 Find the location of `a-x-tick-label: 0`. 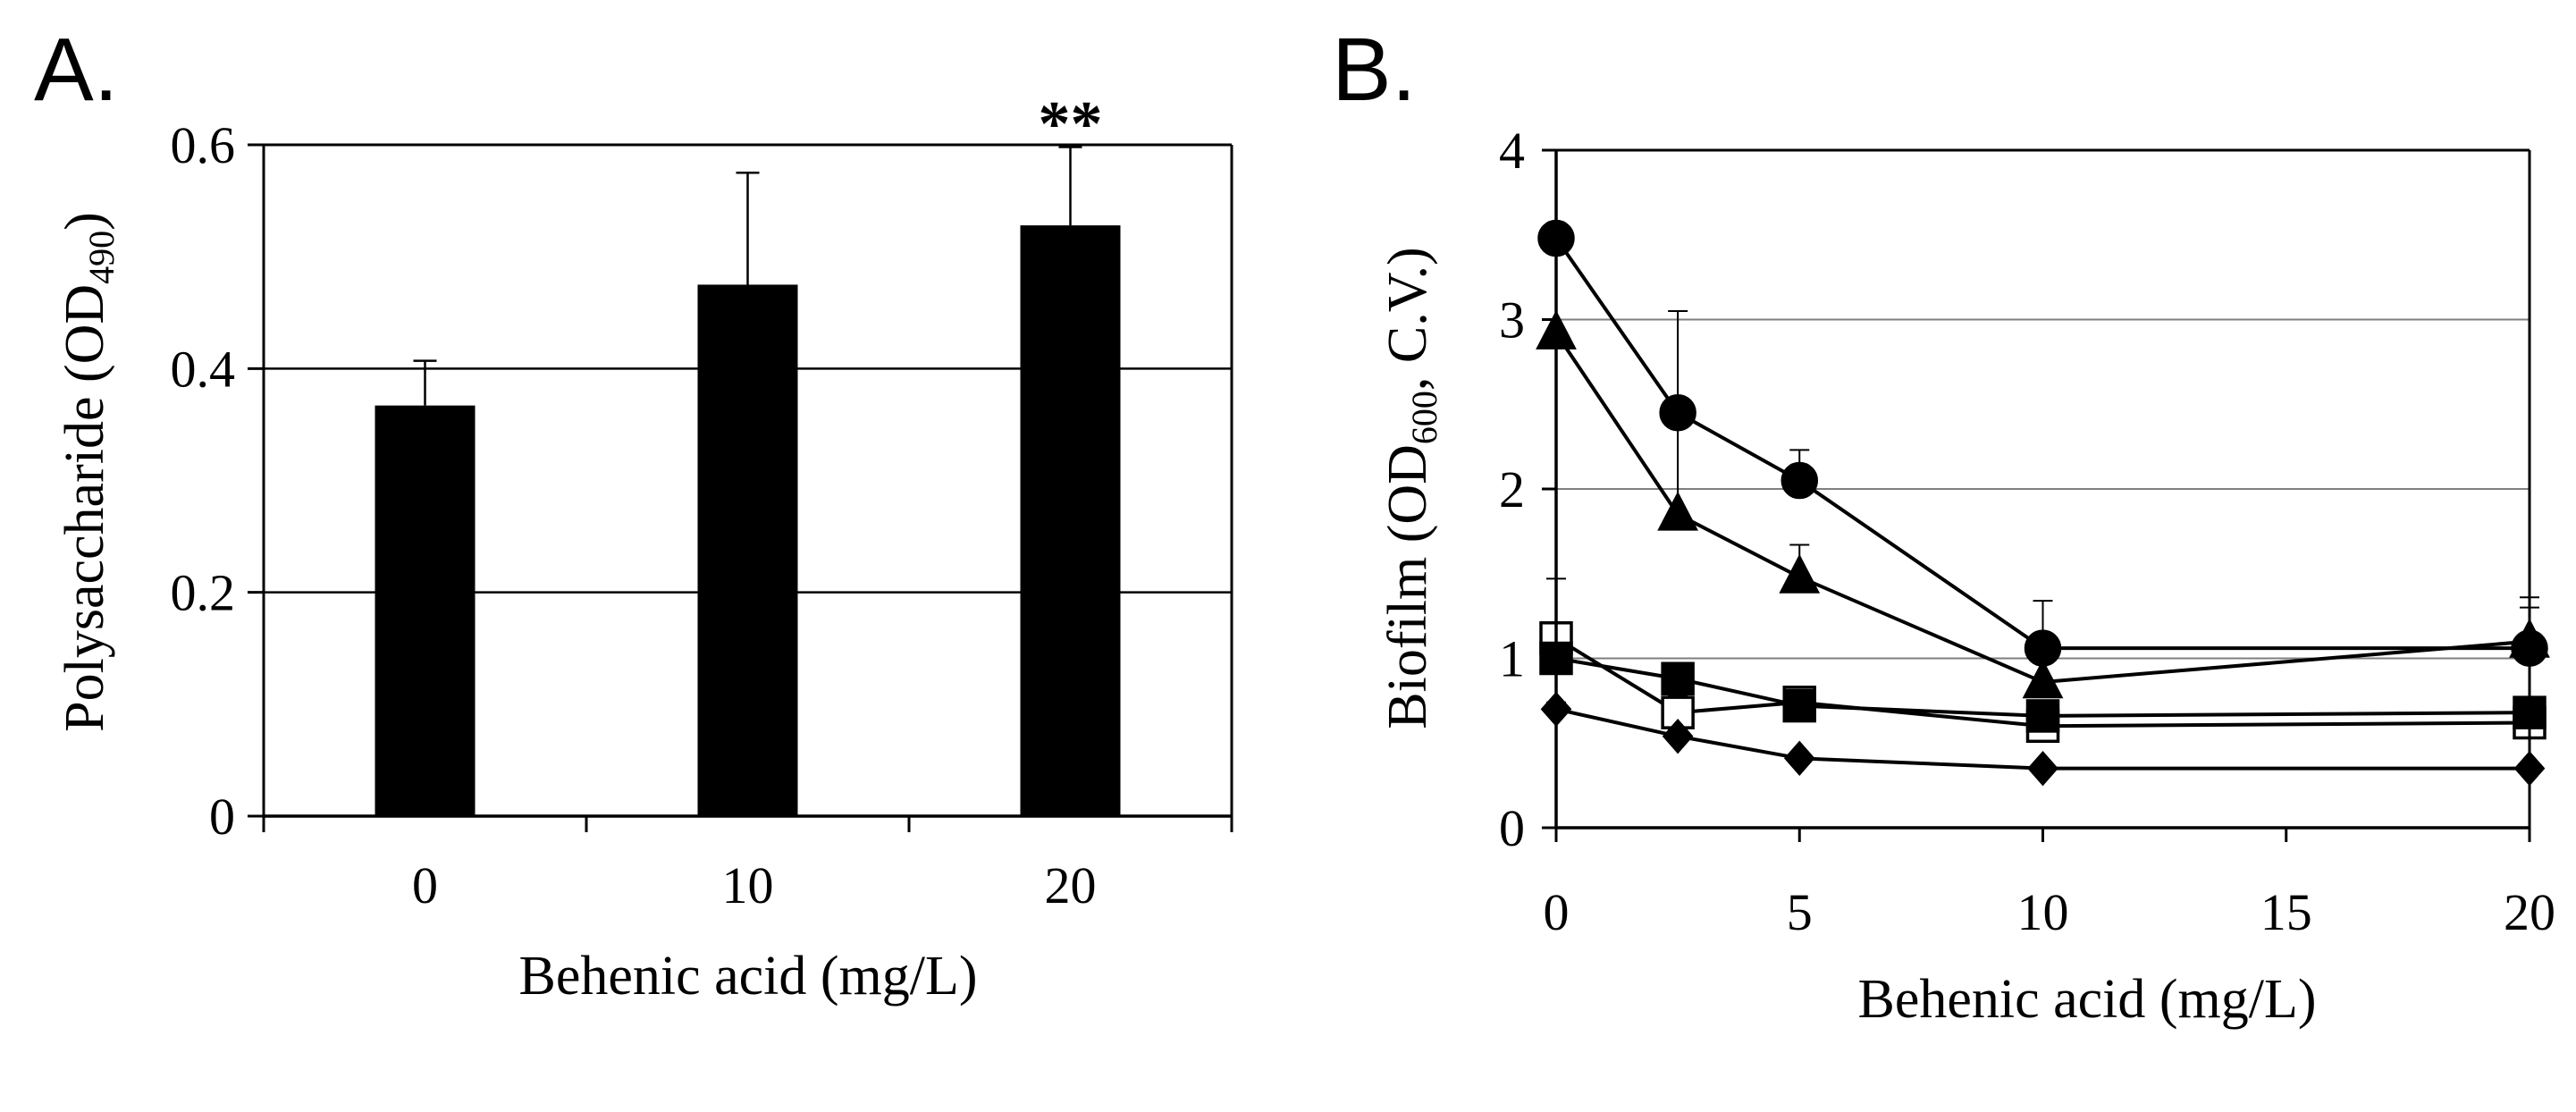

a-x-tick-label: 0 is located at coordinates (425, 885).